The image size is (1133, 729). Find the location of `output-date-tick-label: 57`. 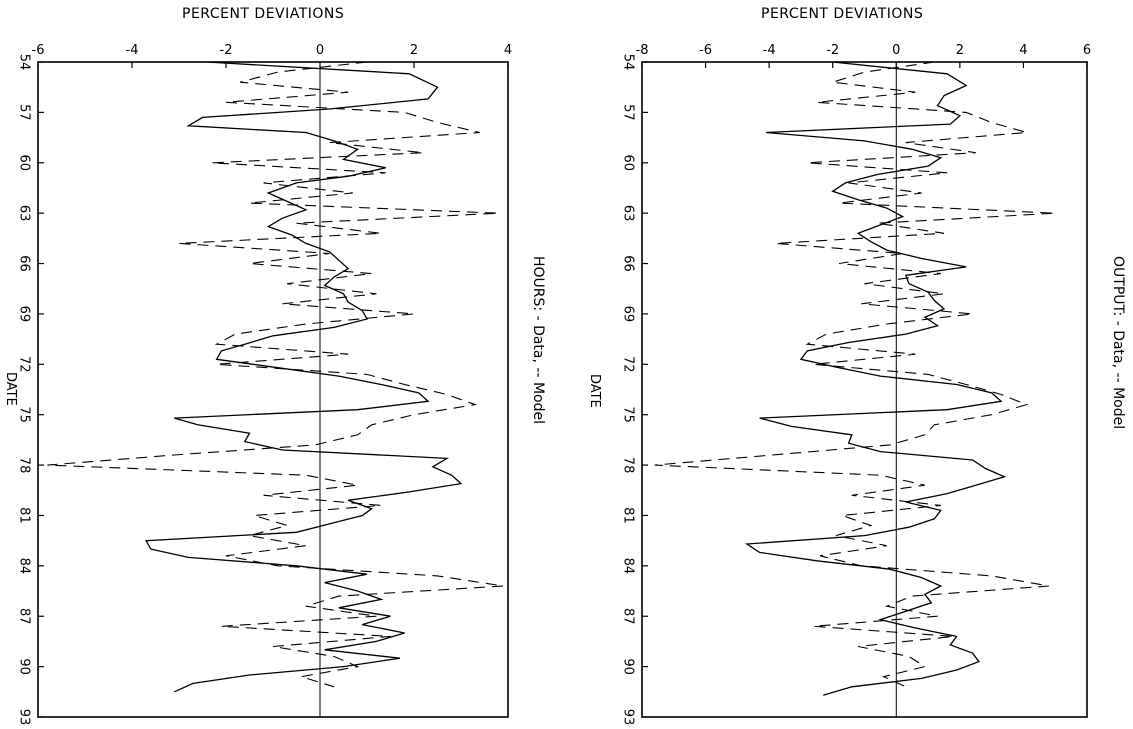

output-date-tick-label: 57 is located at coordinates (628, 112).